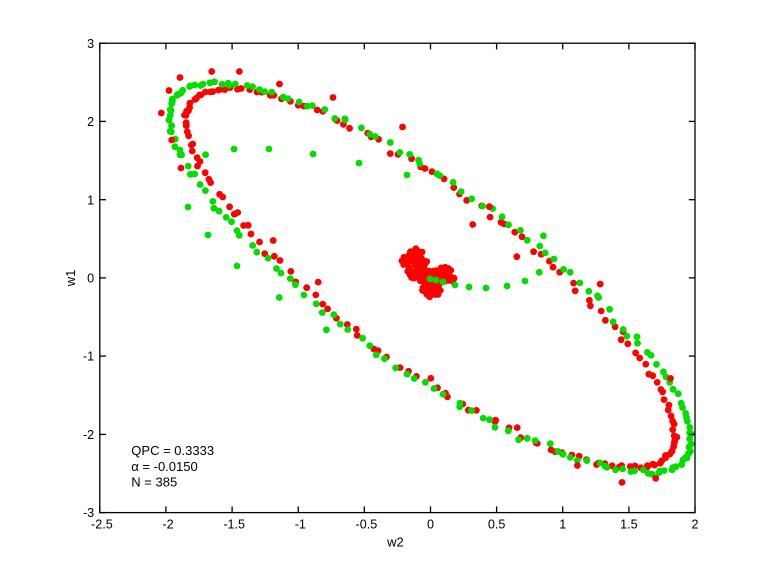 This screenshot has height=576, width=768. What do you see at coordinates (172, 450) in the screenshot?
I see `svg-text: QPC = 0.3333` at bounding box center [172, 450].